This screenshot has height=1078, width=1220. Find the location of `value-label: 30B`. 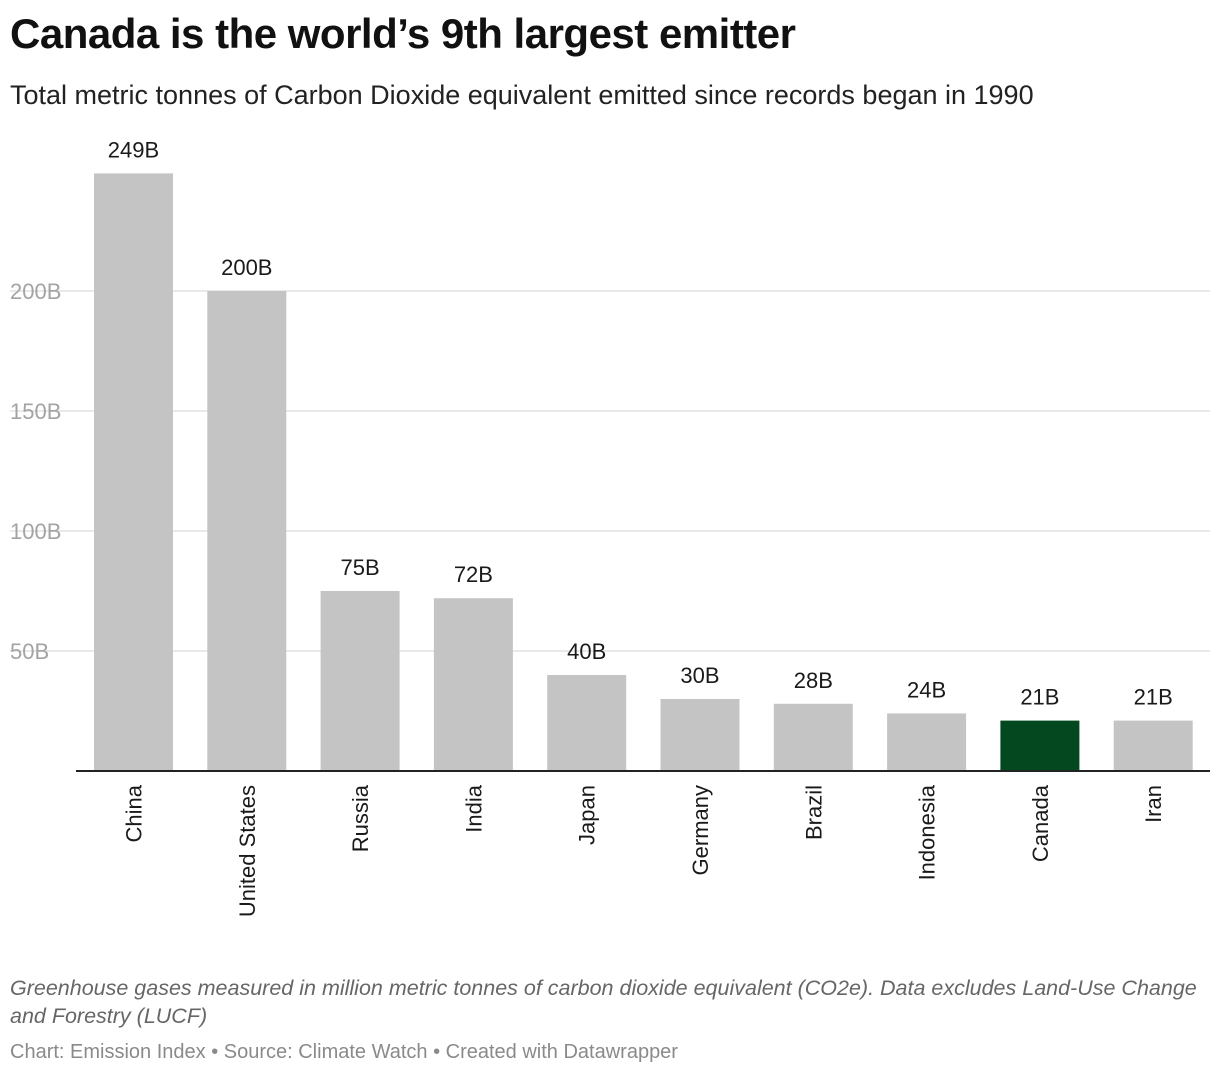

value-label: 30B is located at coordinates (699, 675).